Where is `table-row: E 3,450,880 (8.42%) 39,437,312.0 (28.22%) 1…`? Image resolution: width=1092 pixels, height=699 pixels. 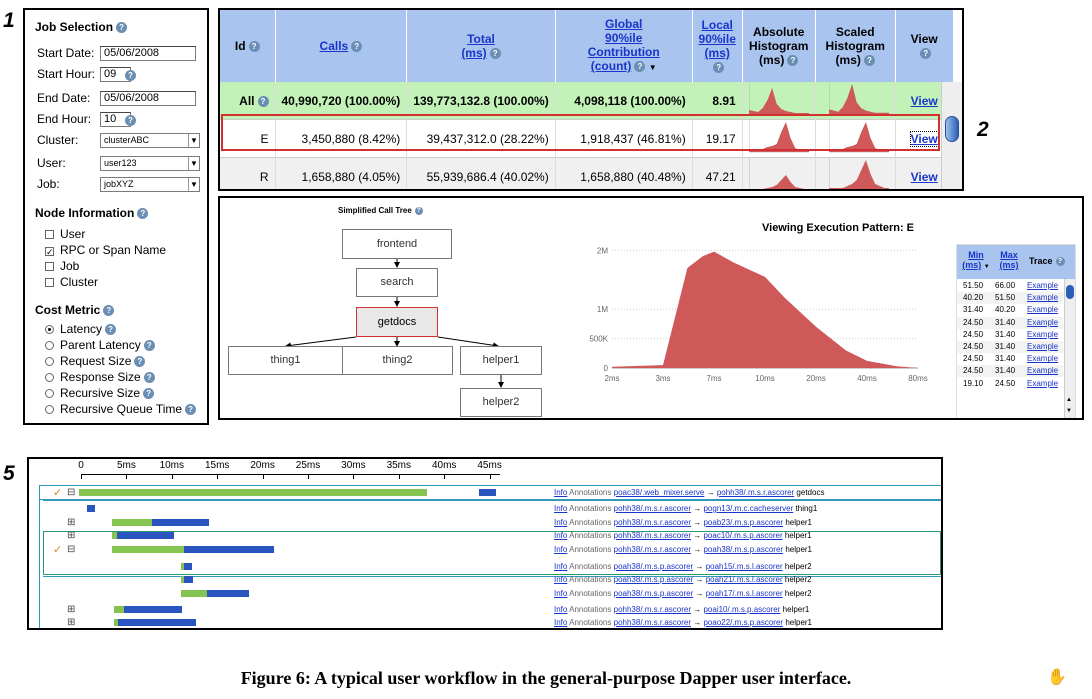
table-row: E 3,450,880 (8.42%) 39,437,312.0 (28.22%) 1… is located at coordinates (587, 138).